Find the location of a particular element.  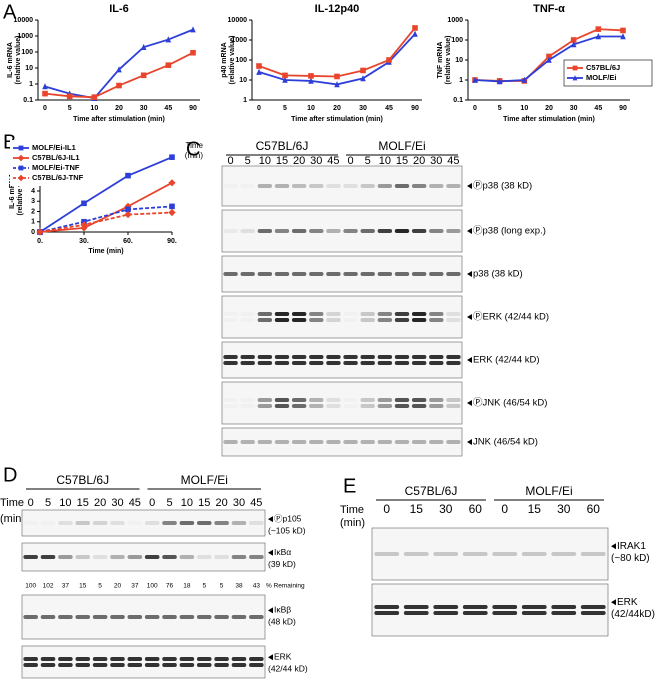

lane-label: 45 is located at coordinates (333, 161).